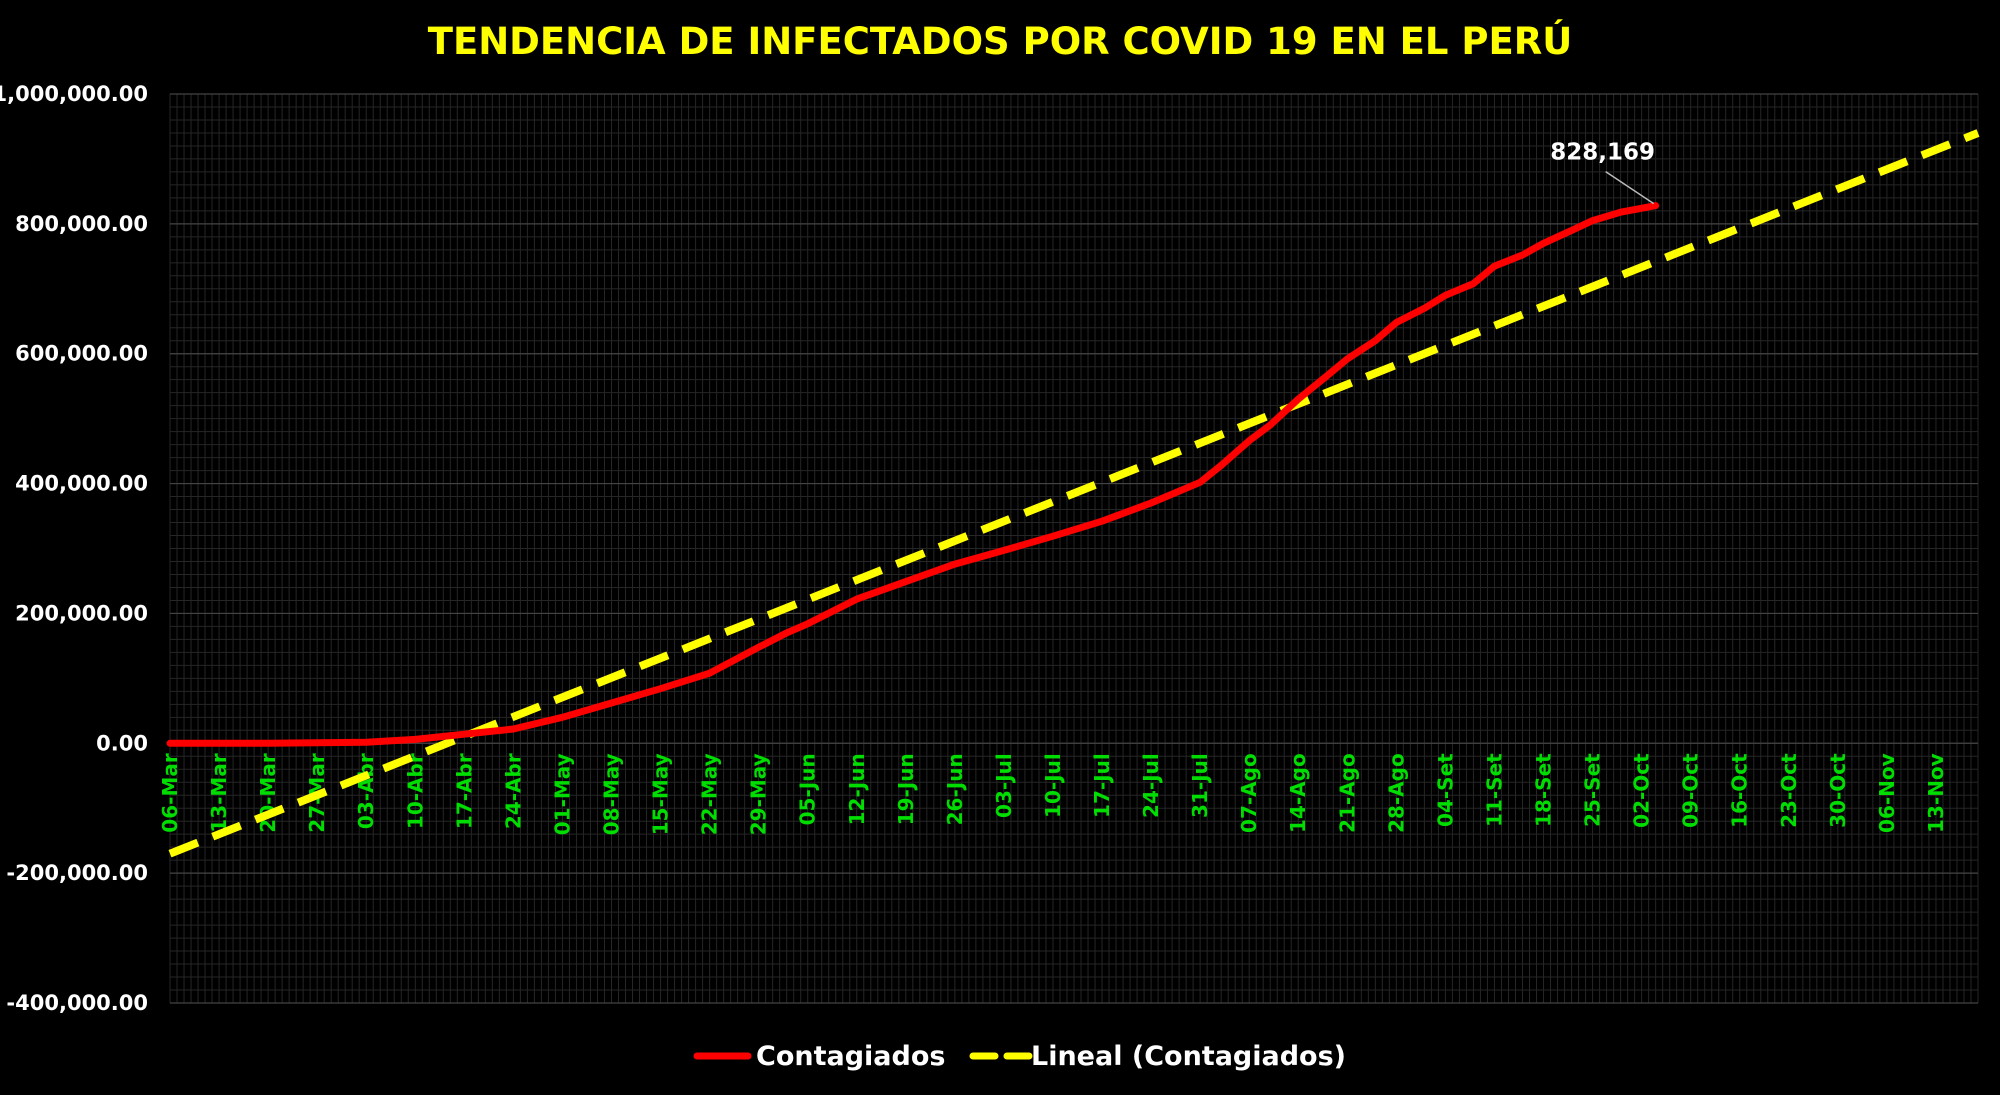 The image size is (2000, 1095). Describe the element at coordinates (1004, 785) in the screenshot. I see `x-tick-label: 03-Jul` at that location.